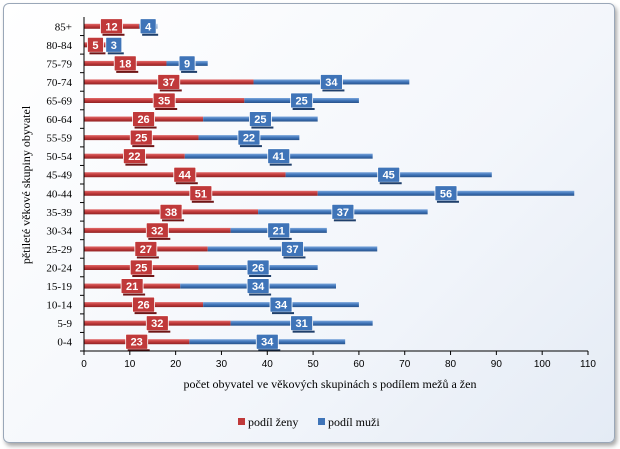 The width and height of the screenshot is (620, 449). What do you see at coordinates (59, 102) in the screenshot?
I see `y-tick-label: 65-69` at bounding box center [59, 102].